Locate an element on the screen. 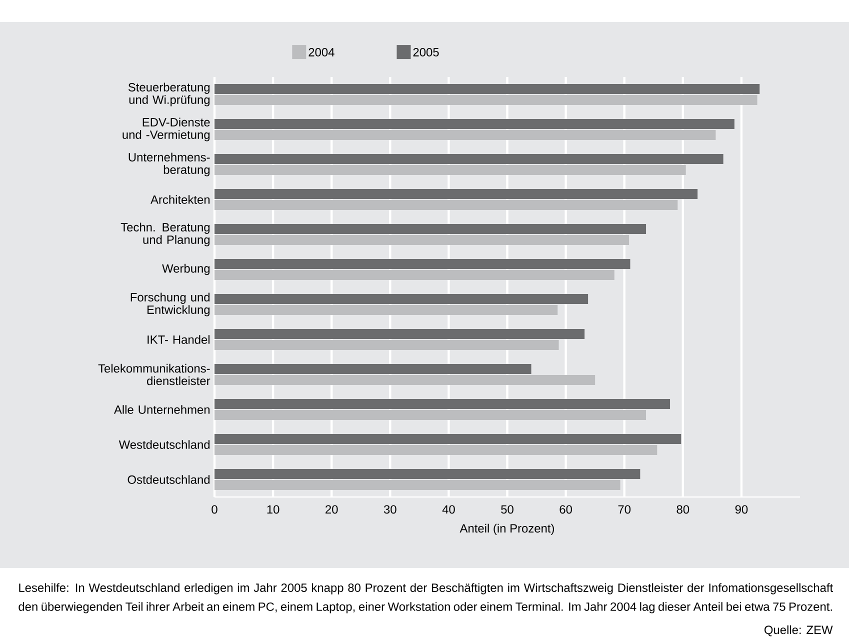  x-tick-label: 90 is located at coordinates (741, 509).